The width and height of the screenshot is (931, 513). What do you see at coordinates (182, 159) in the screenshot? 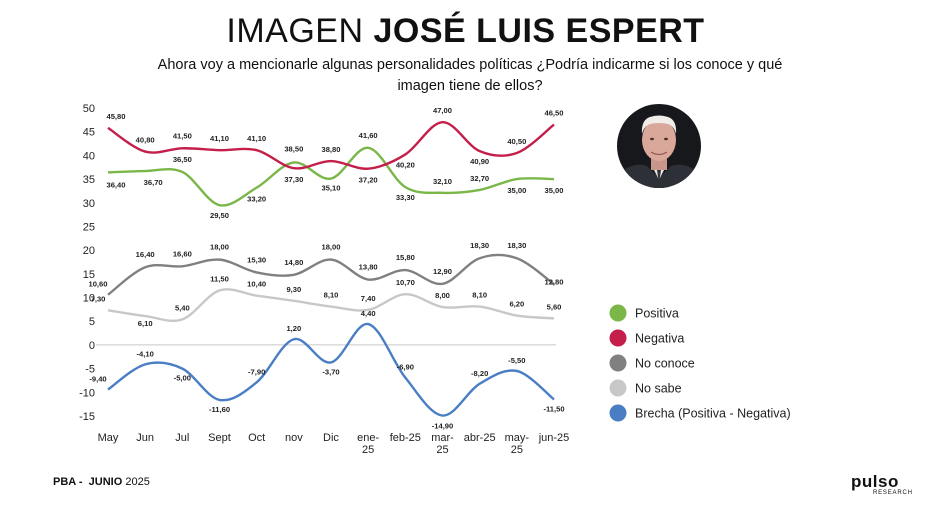
I see `data-label-positiva: 36,50` at bounding box center [182, 159].